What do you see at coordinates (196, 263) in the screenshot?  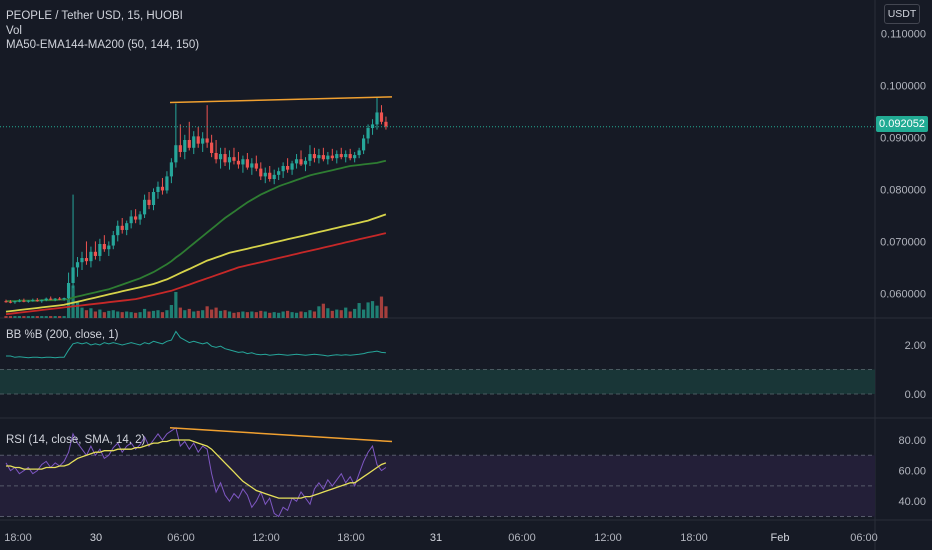 I see `ema144-line` at bounding box center [196, 263].